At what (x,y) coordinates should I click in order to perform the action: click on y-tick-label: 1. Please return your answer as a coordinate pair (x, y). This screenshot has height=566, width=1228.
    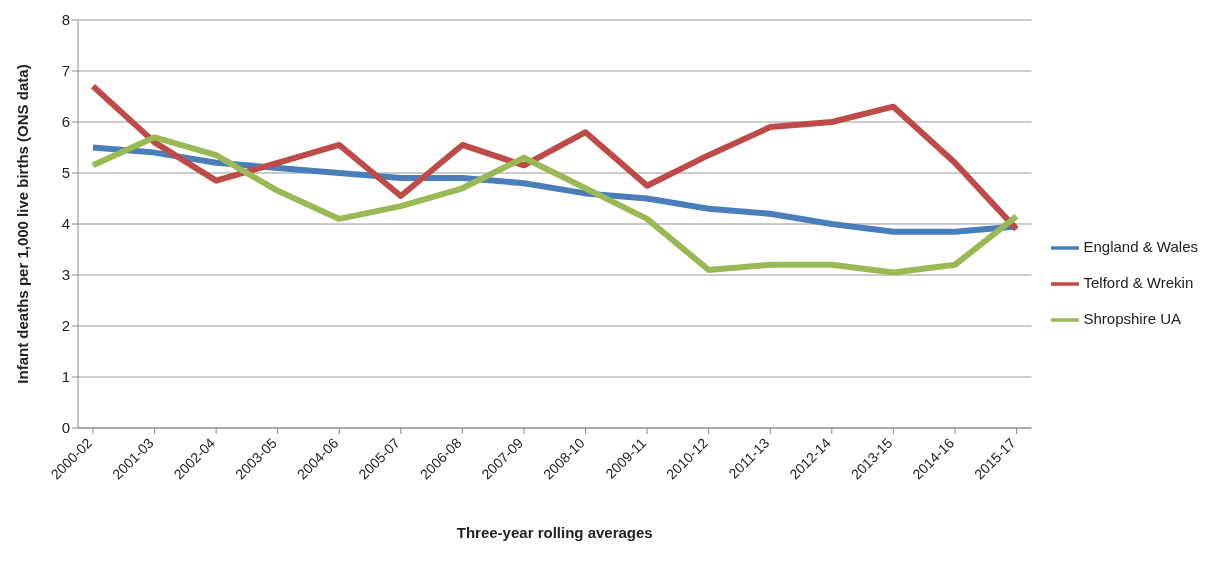
    Looking at the image, I should click on (65, 377).